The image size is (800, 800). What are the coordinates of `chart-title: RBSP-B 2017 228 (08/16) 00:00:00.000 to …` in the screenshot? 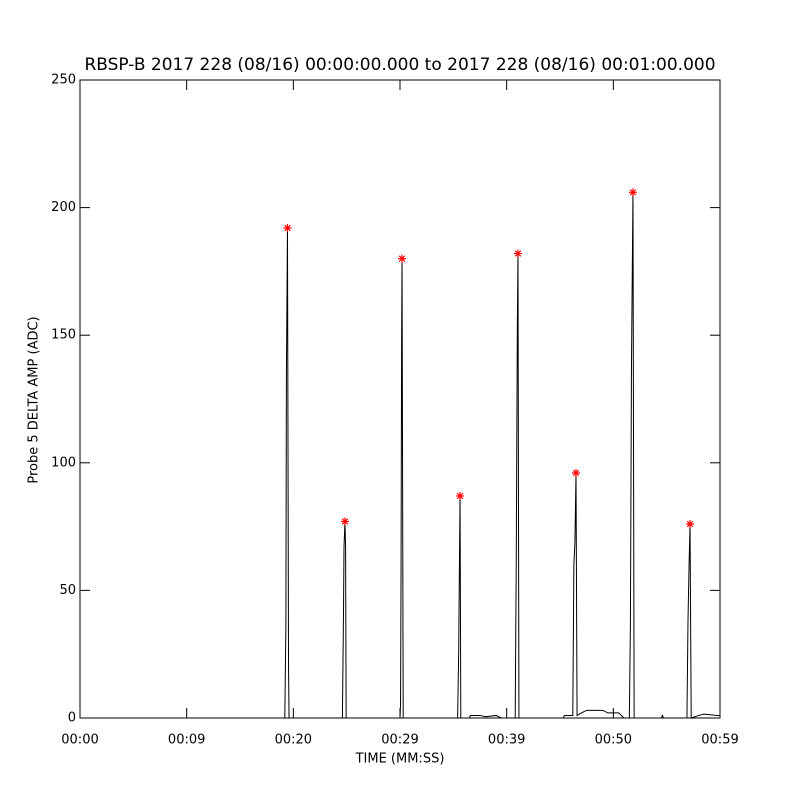 It's located at (399, 65).